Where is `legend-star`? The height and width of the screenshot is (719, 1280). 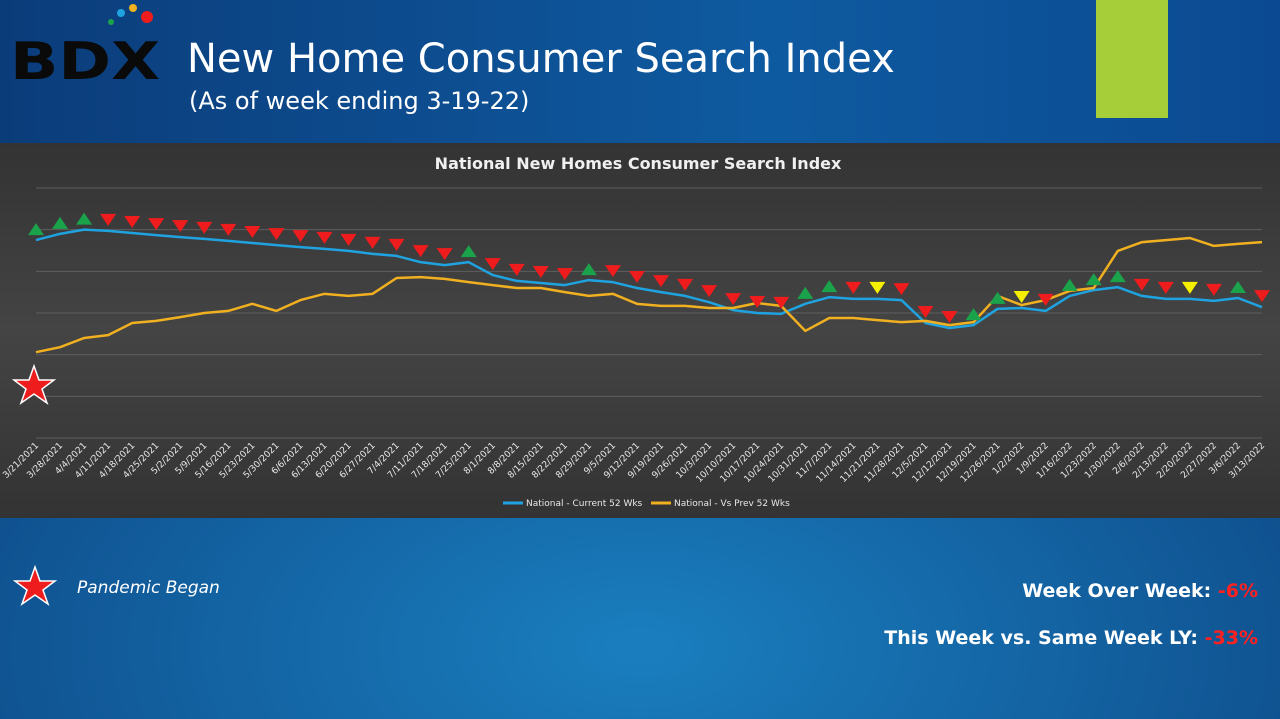
legend-star is located at coordinates (35, 585).